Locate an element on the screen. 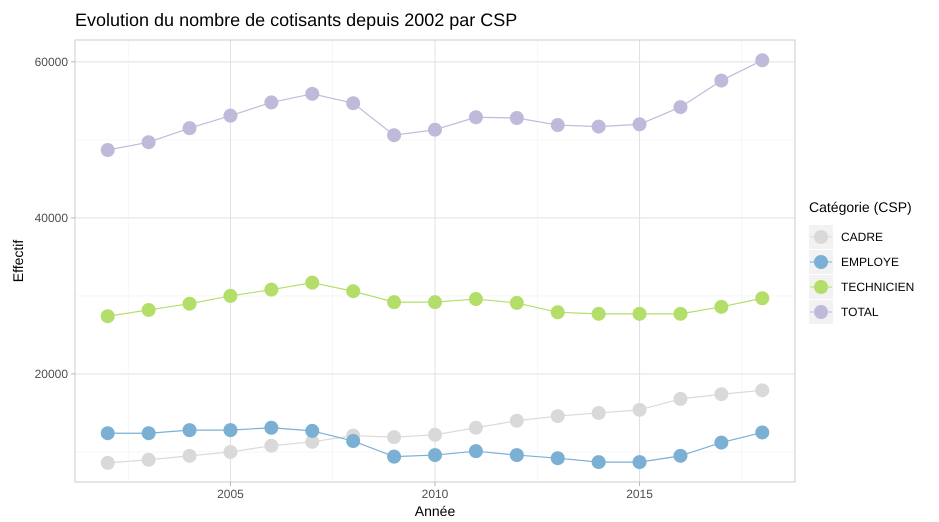 This screenshot has height=522, width=939. x-tick-label: 2015 is located at coordinates (640, 494).